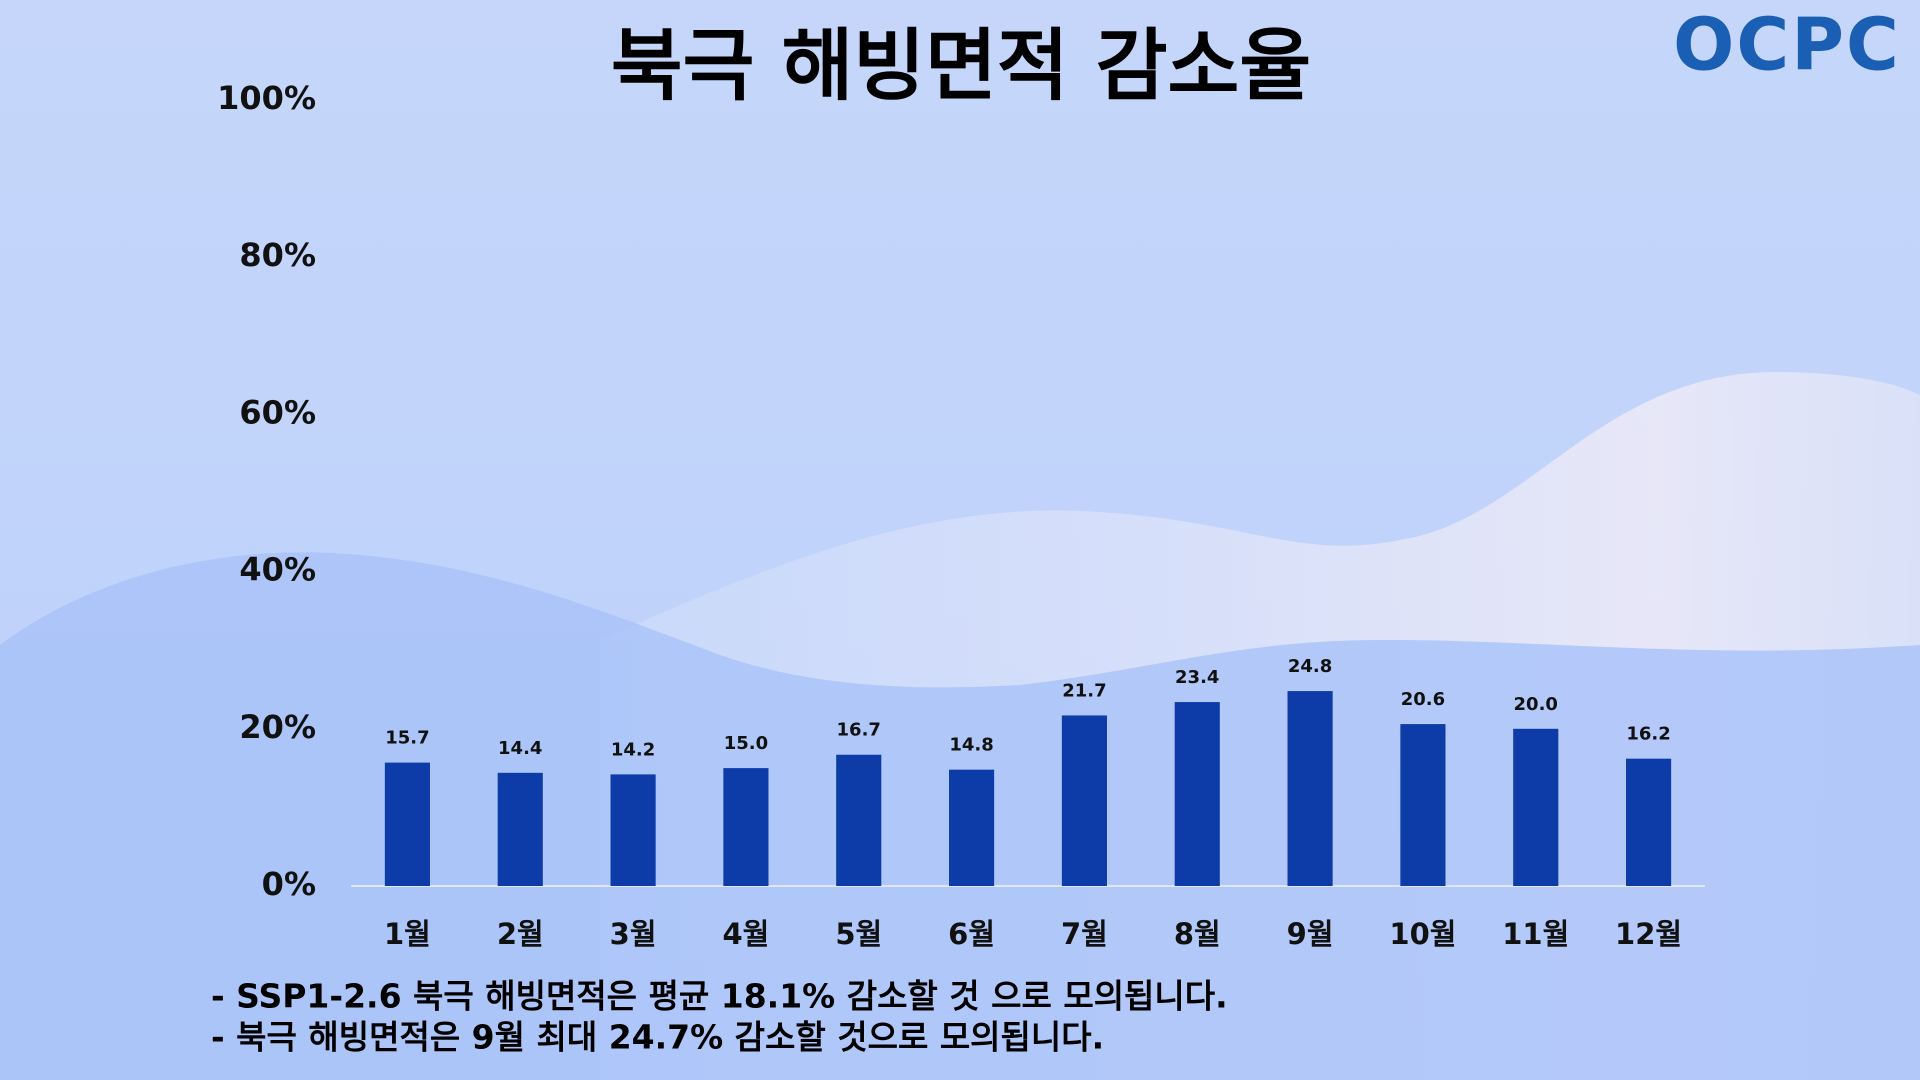 This screenshot has width=1920, height=1080. Describe the element at coordinates (1535, 934) in the screenshot. I see `x-tick-label: 11월` at that location.